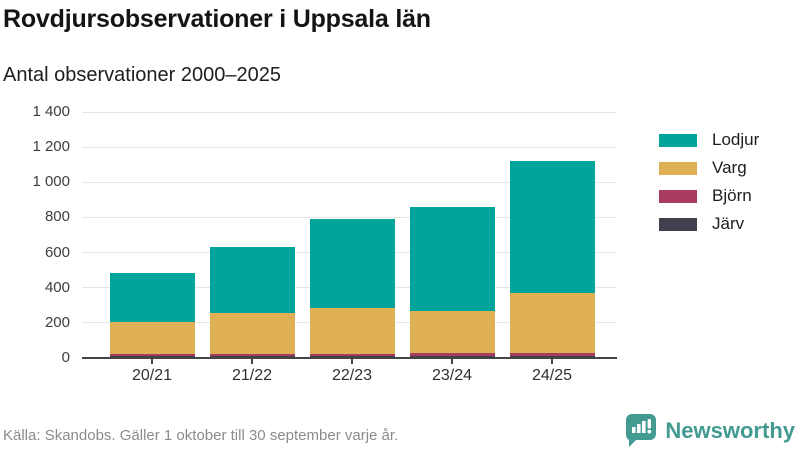 The width and height of the screenshot is (800, 450). What do you see at coordinates (729, 167) in the screenshot?
I see `legend-label: Varg` at bounding box center [729, 167].